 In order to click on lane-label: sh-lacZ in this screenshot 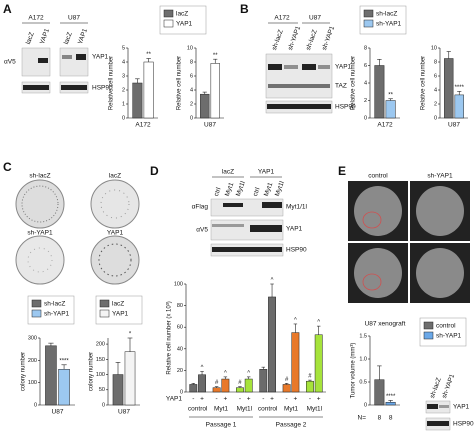, I will do `click(278, 40)`.